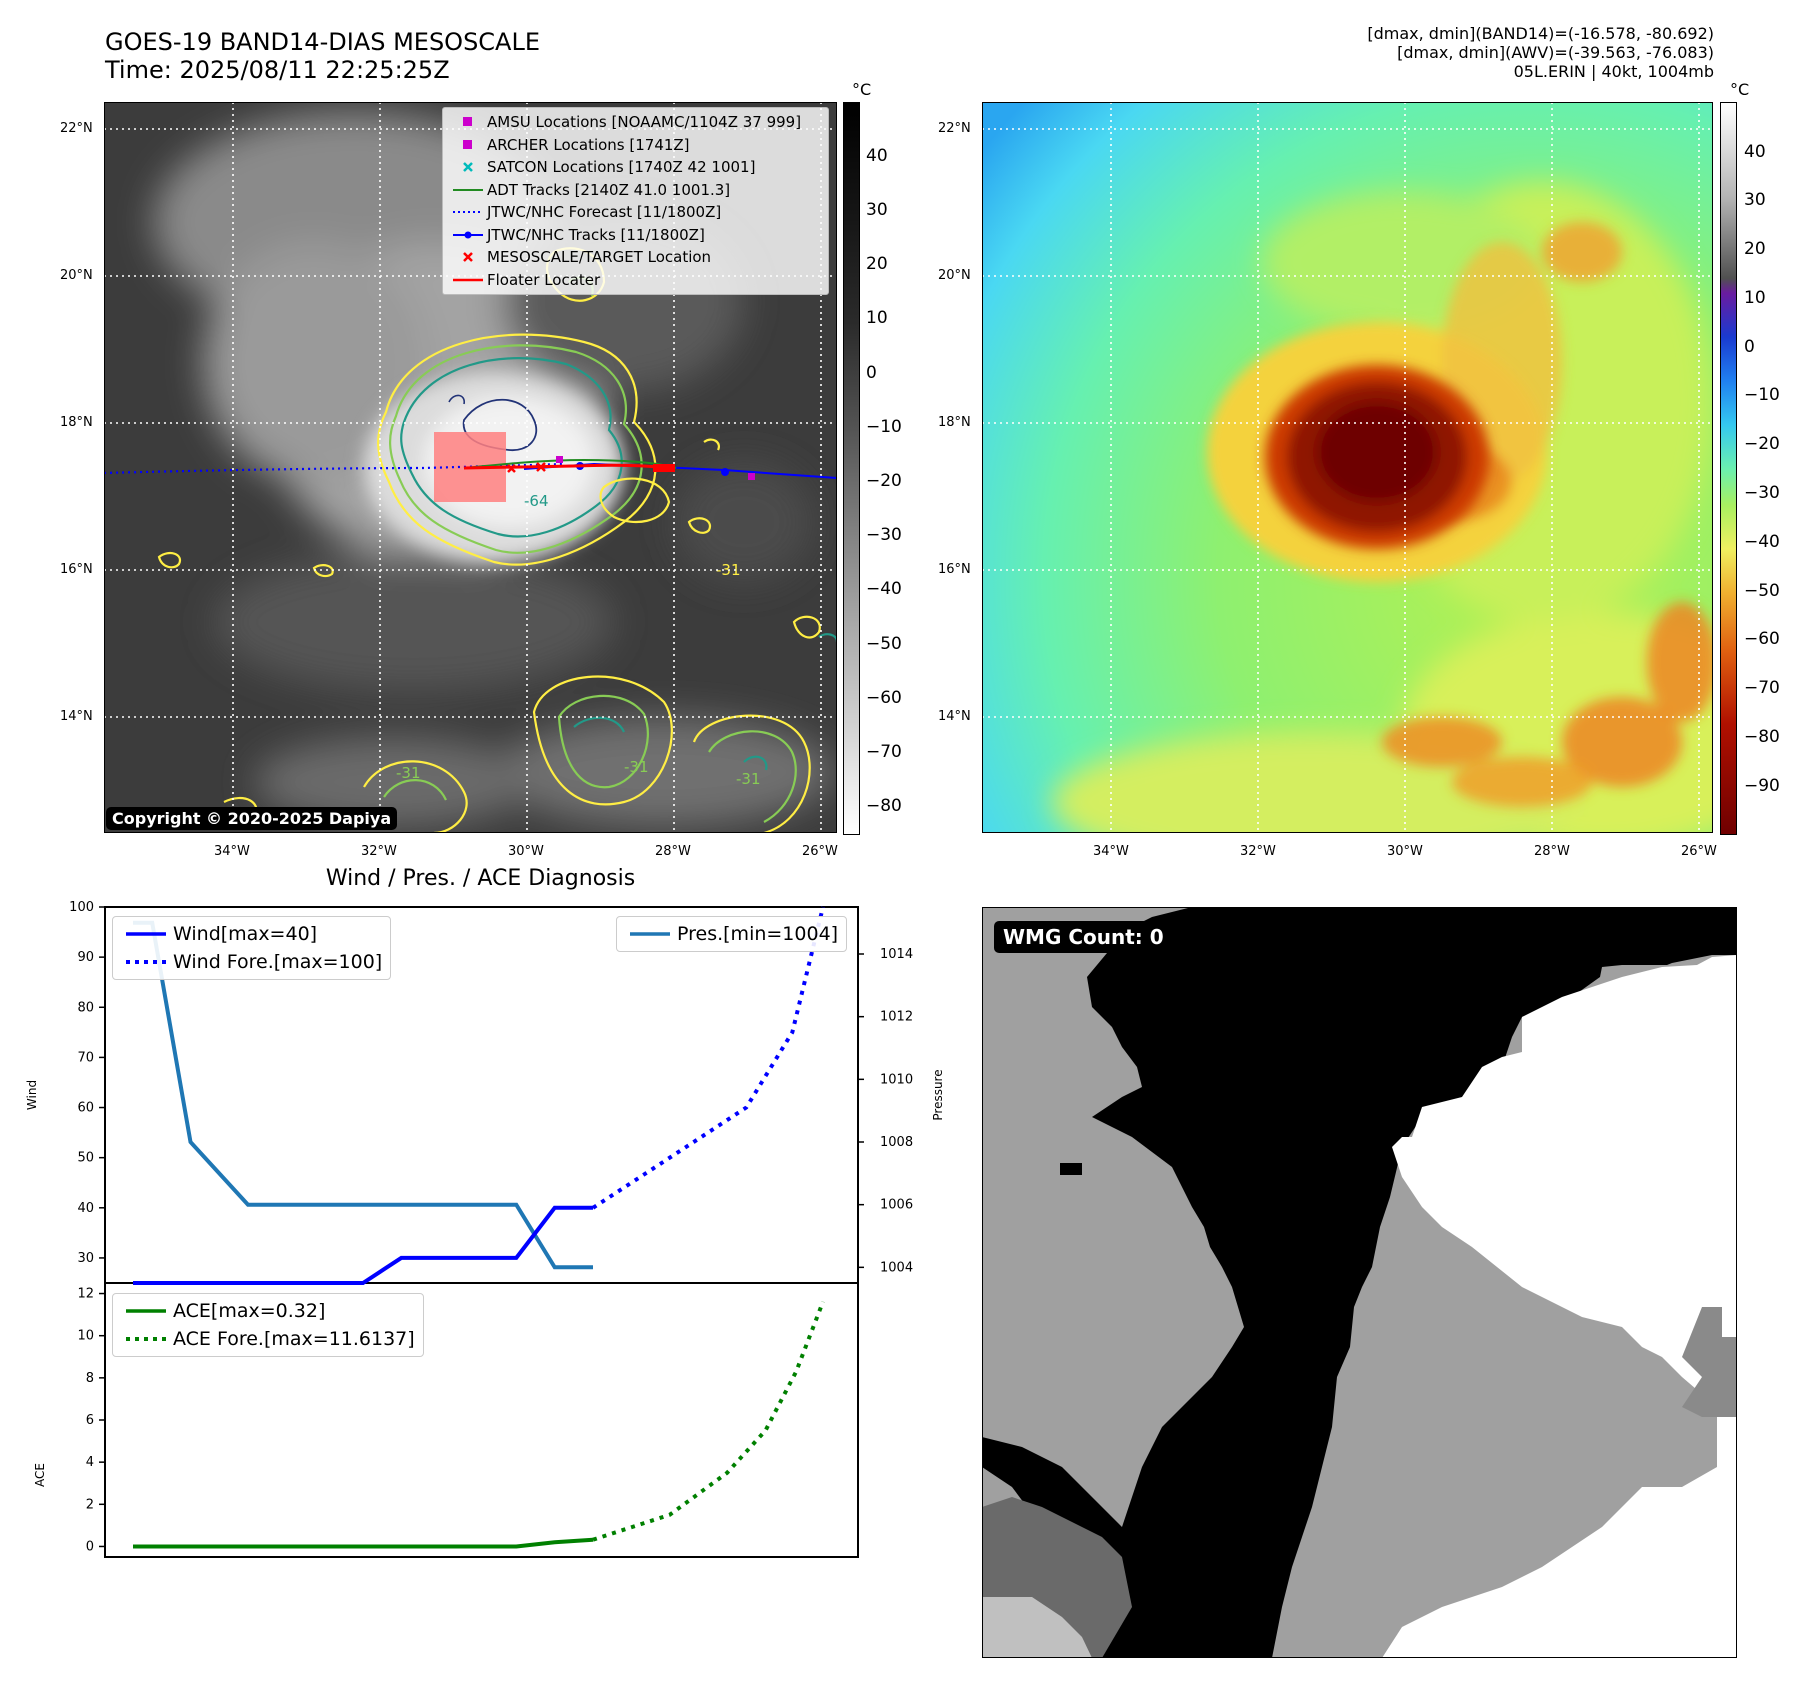 The height and width of the screenshot is (1690, 1797). What do you see at coordinates (1613, 71) in the screenshot?
I see `storm-summary: 05L.ERIN | 40kt, 1004mb` at bounding box center [1613, 71].